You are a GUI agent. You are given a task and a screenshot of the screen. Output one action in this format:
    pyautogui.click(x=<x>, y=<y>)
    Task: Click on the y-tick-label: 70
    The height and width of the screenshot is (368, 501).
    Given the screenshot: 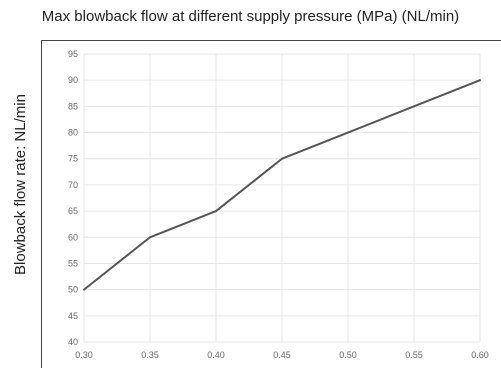 What is the action you would take?
    pyautogui.click(x=73, y=185)
    